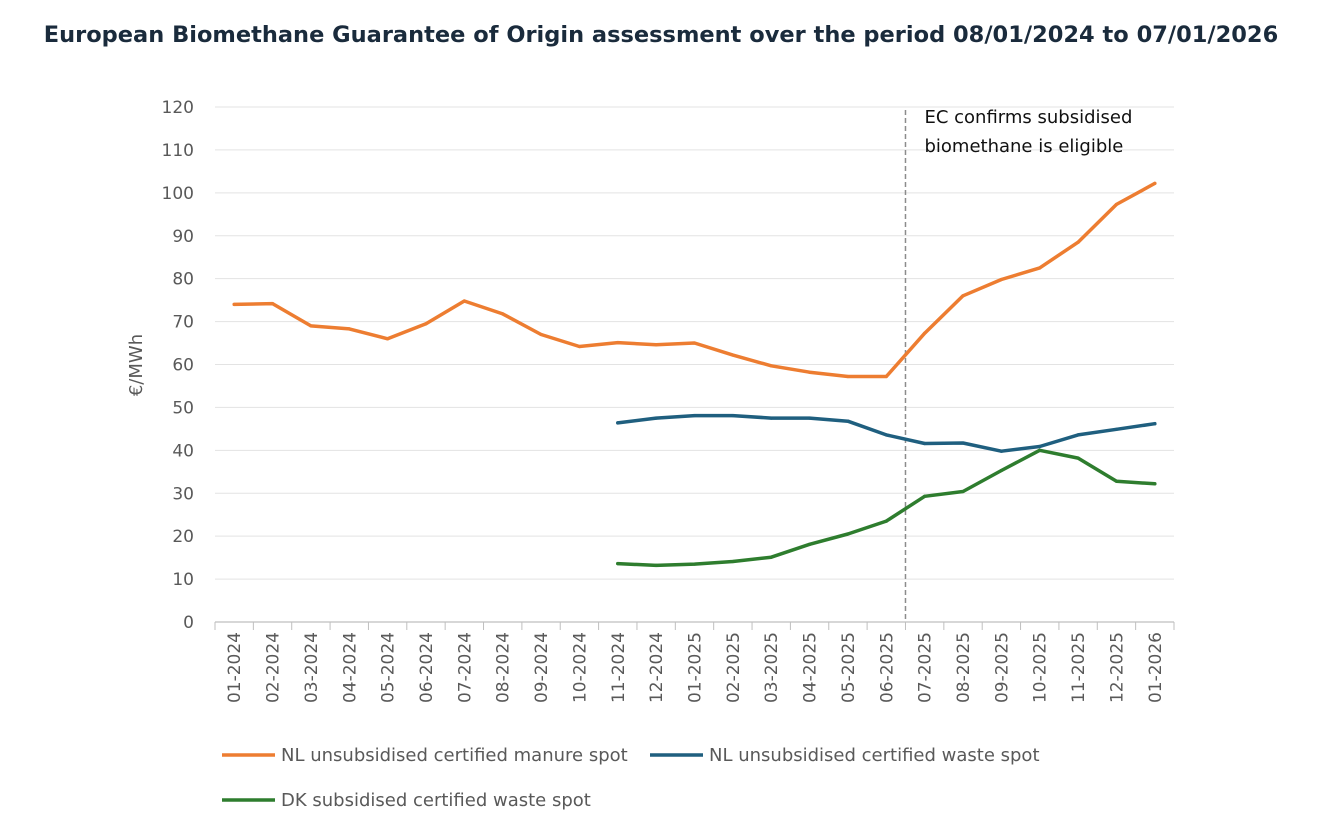 The height and width of the screenshot is (831, 1322). What do you see at coordinates (874, 755) in the screenshot?
I see `legend-label: NL unsubsidised certified waste spot` at bounding box center [874, 755].